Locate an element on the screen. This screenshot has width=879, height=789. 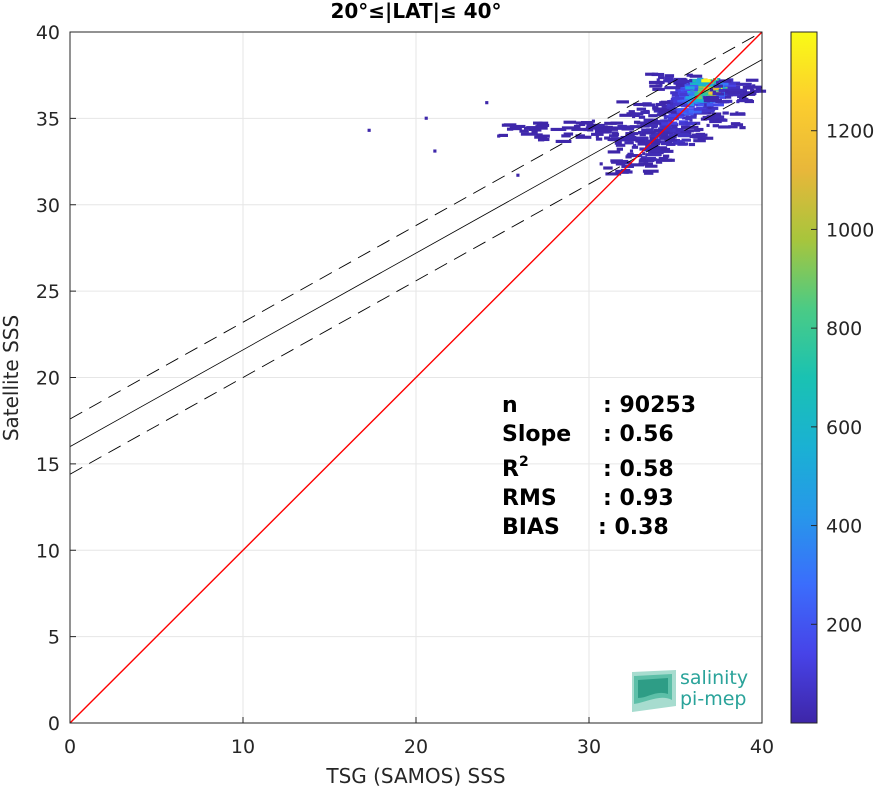
y-tick-label-6: 30 is located at coordinates (48, 206).